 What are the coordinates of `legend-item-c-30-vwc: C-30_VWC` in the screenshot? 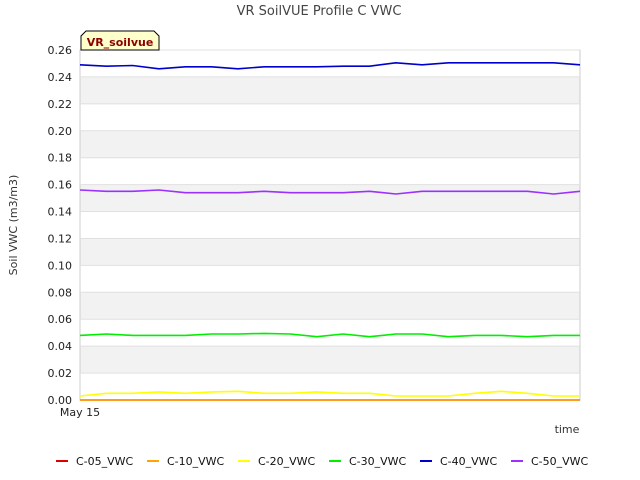 It's located at (368, 461).